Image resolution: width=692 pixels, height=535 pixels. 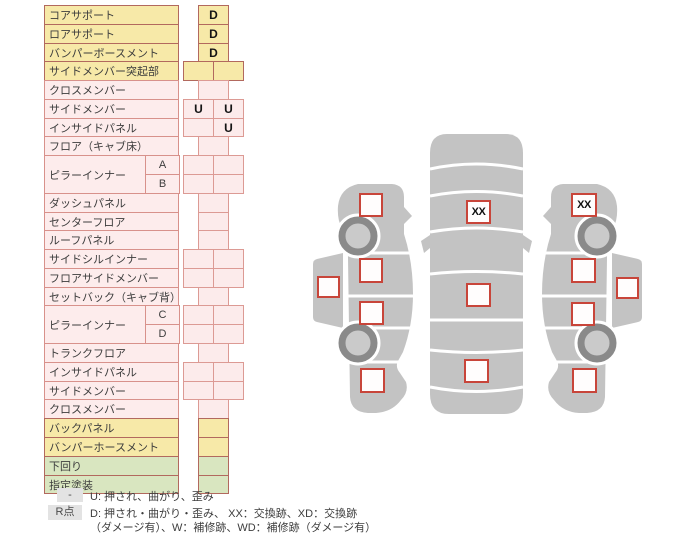 What do you see at coordinates (476, 371) in the screenshot?
I see `damage-marker-top-rear` at bounding box center [476, 371].